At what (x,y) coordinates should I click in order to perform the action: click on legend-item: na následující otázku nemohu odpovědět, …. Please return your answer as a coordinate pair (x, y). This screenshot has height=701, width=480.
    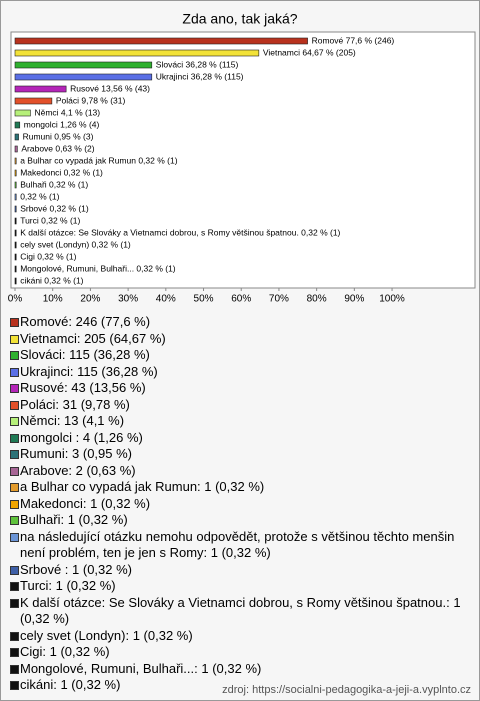
    Looking at the image, I should click on (241, 545).